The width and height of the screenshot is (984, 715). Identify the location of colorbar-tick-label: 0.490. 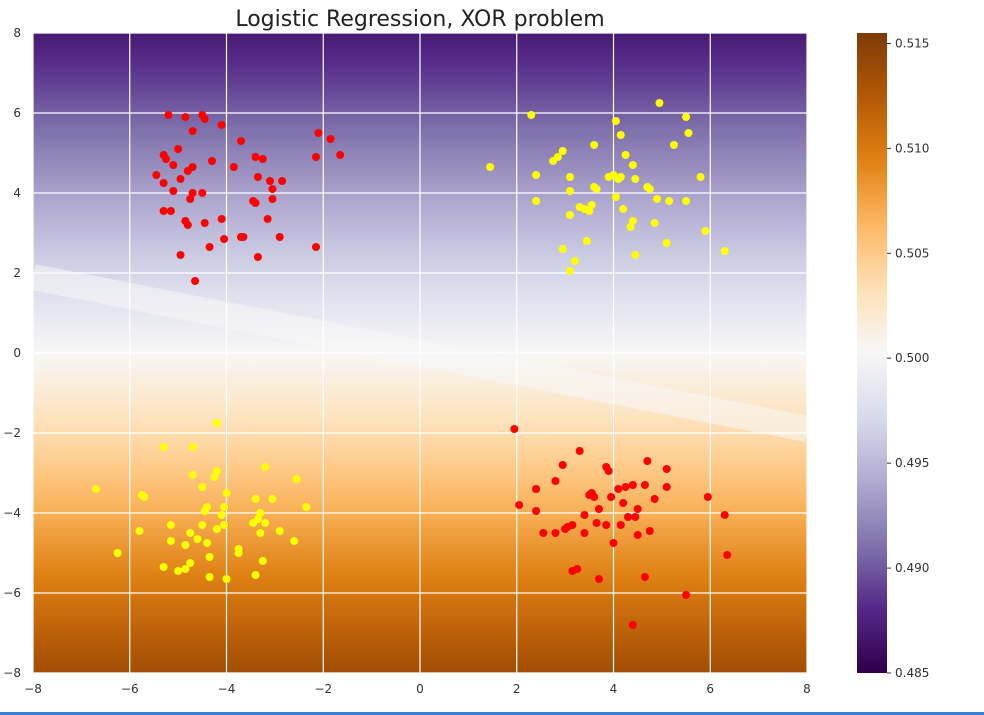
(912, 568).